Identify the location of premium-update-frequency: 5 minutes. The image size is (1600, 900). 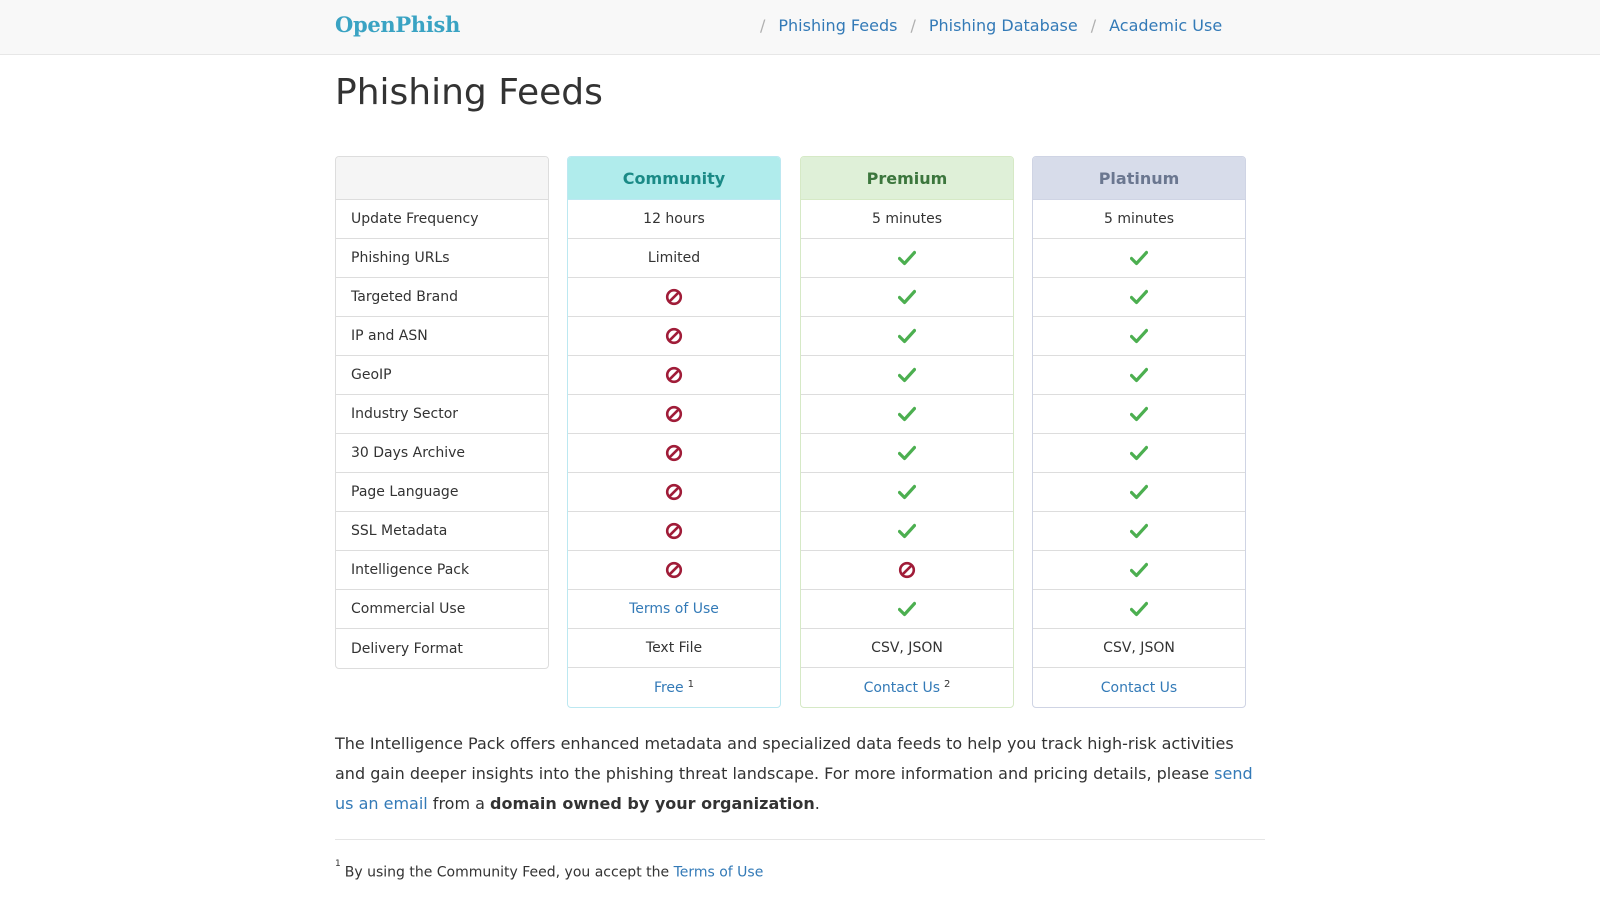
(907, 219).